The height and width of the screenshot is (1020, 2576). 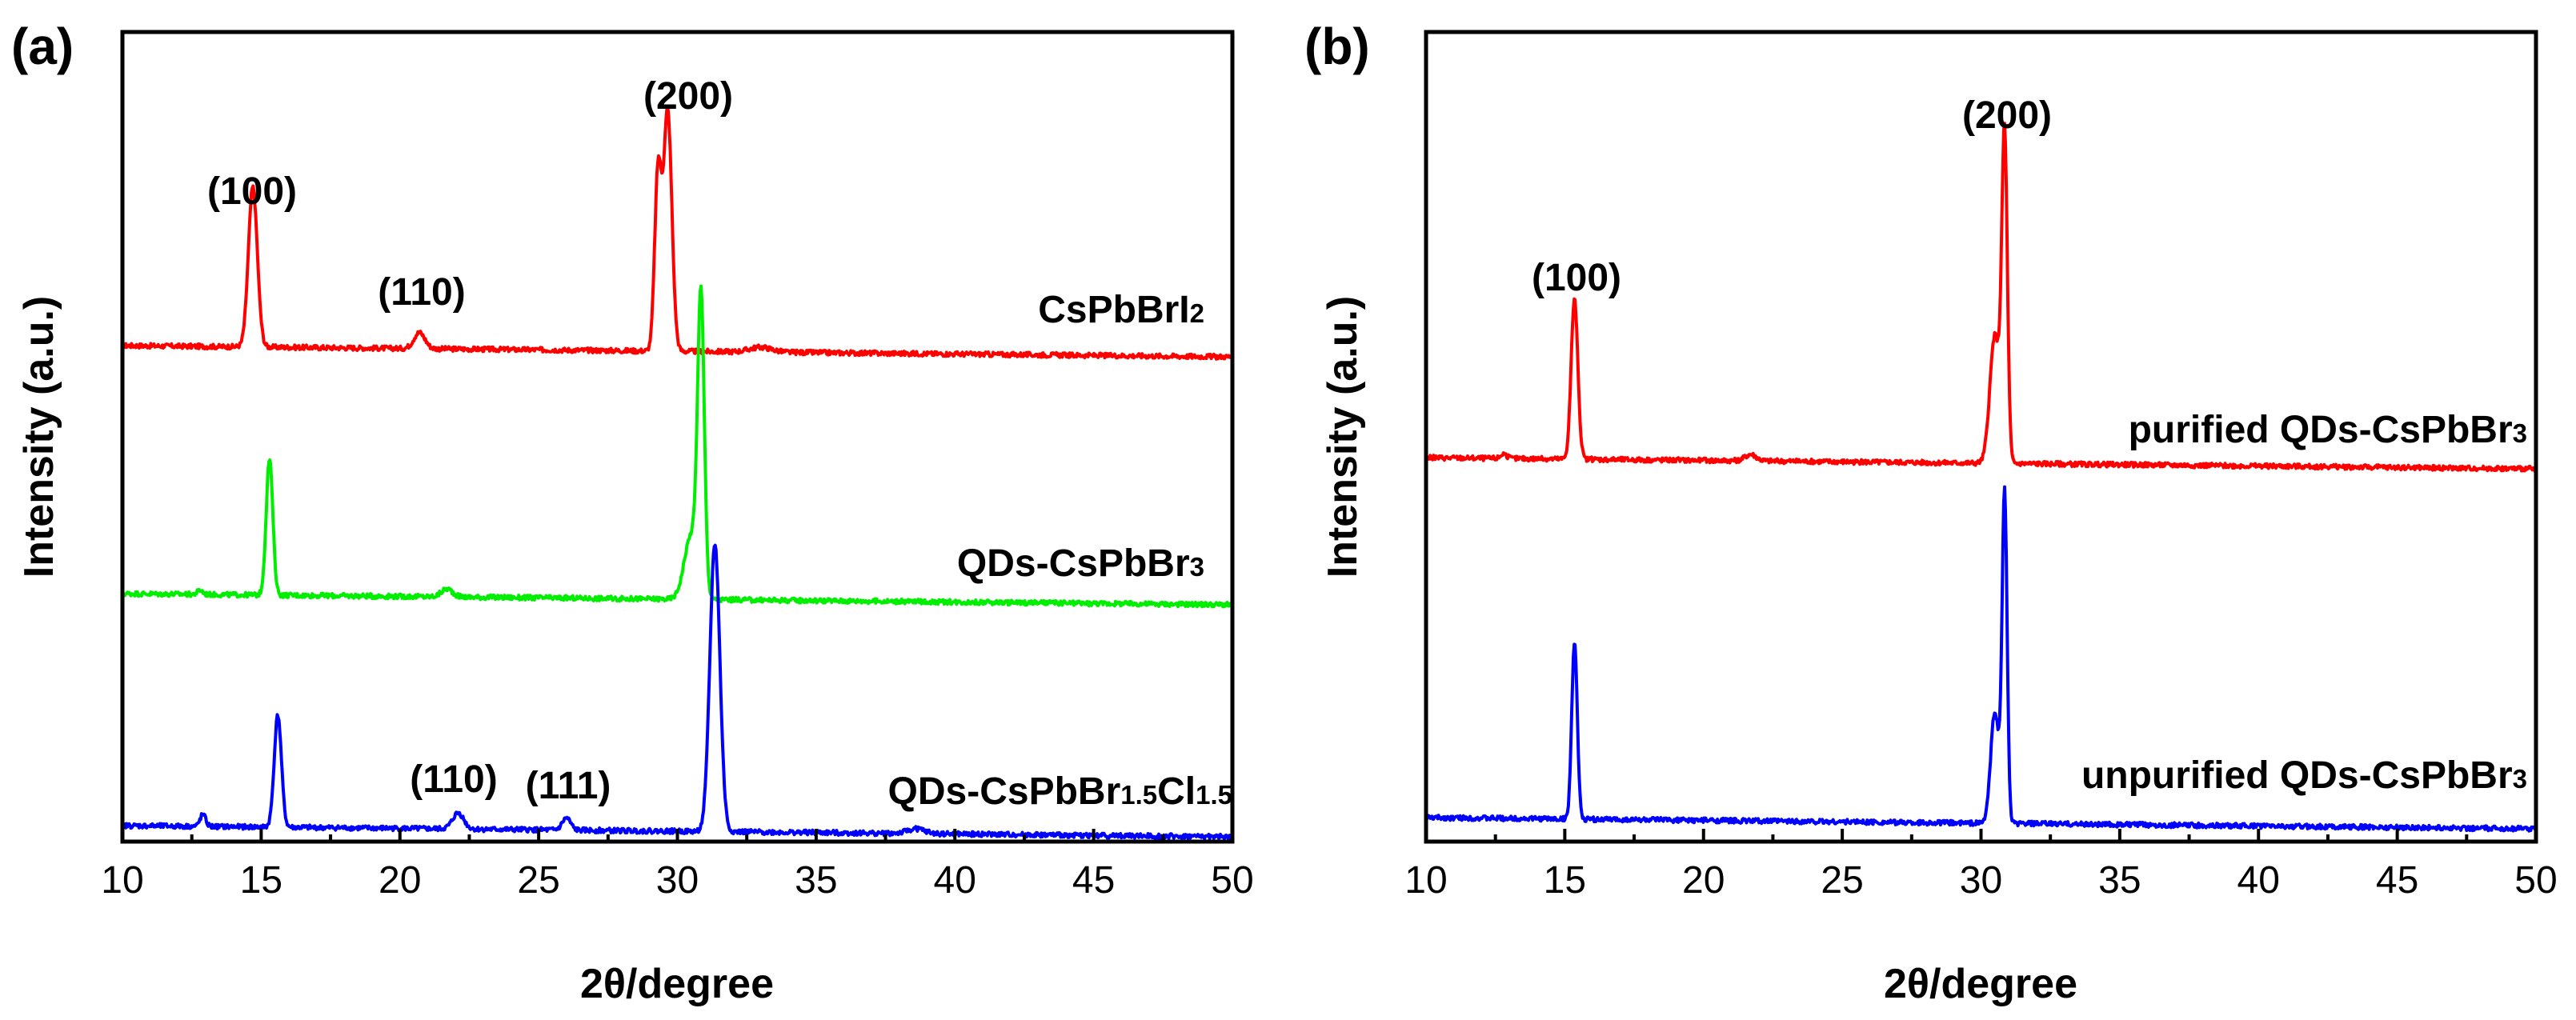 I want to click on panel-a-curve-qds-cspbbr3, so click(x=677, y=446).